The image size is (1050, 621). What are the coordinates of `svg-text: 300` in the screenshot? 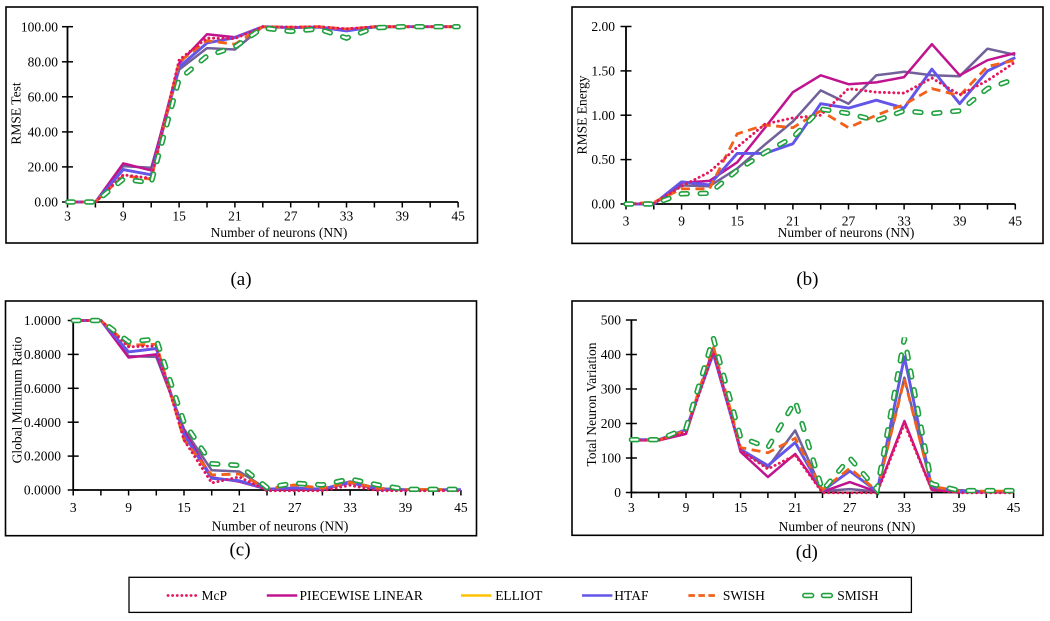 It's located at (611, 389).